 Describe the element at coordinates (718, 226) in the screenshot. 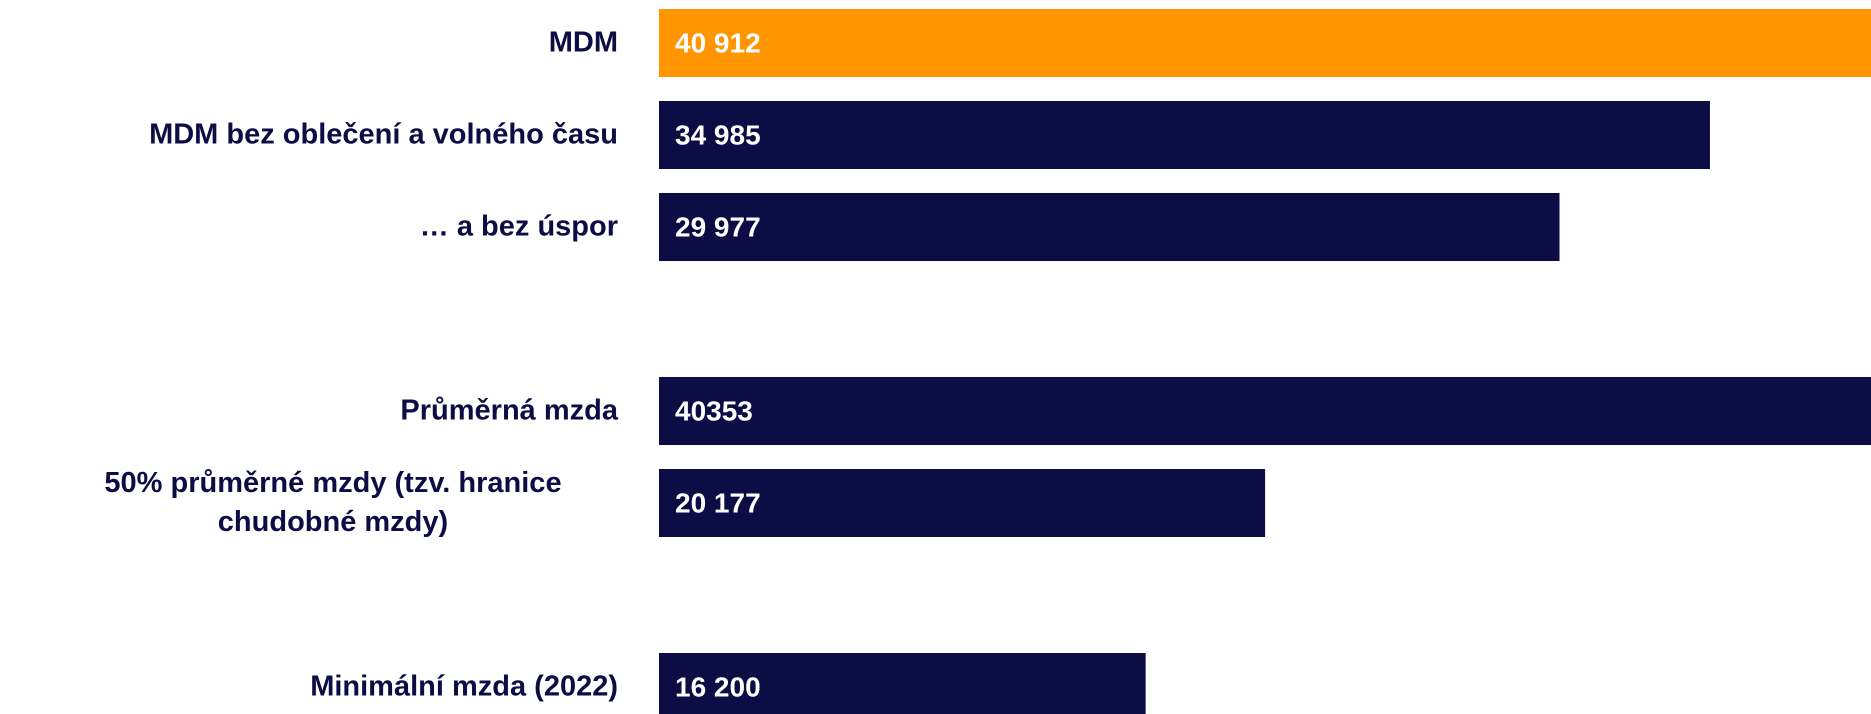

I see `value-label: 29 977` at that location.